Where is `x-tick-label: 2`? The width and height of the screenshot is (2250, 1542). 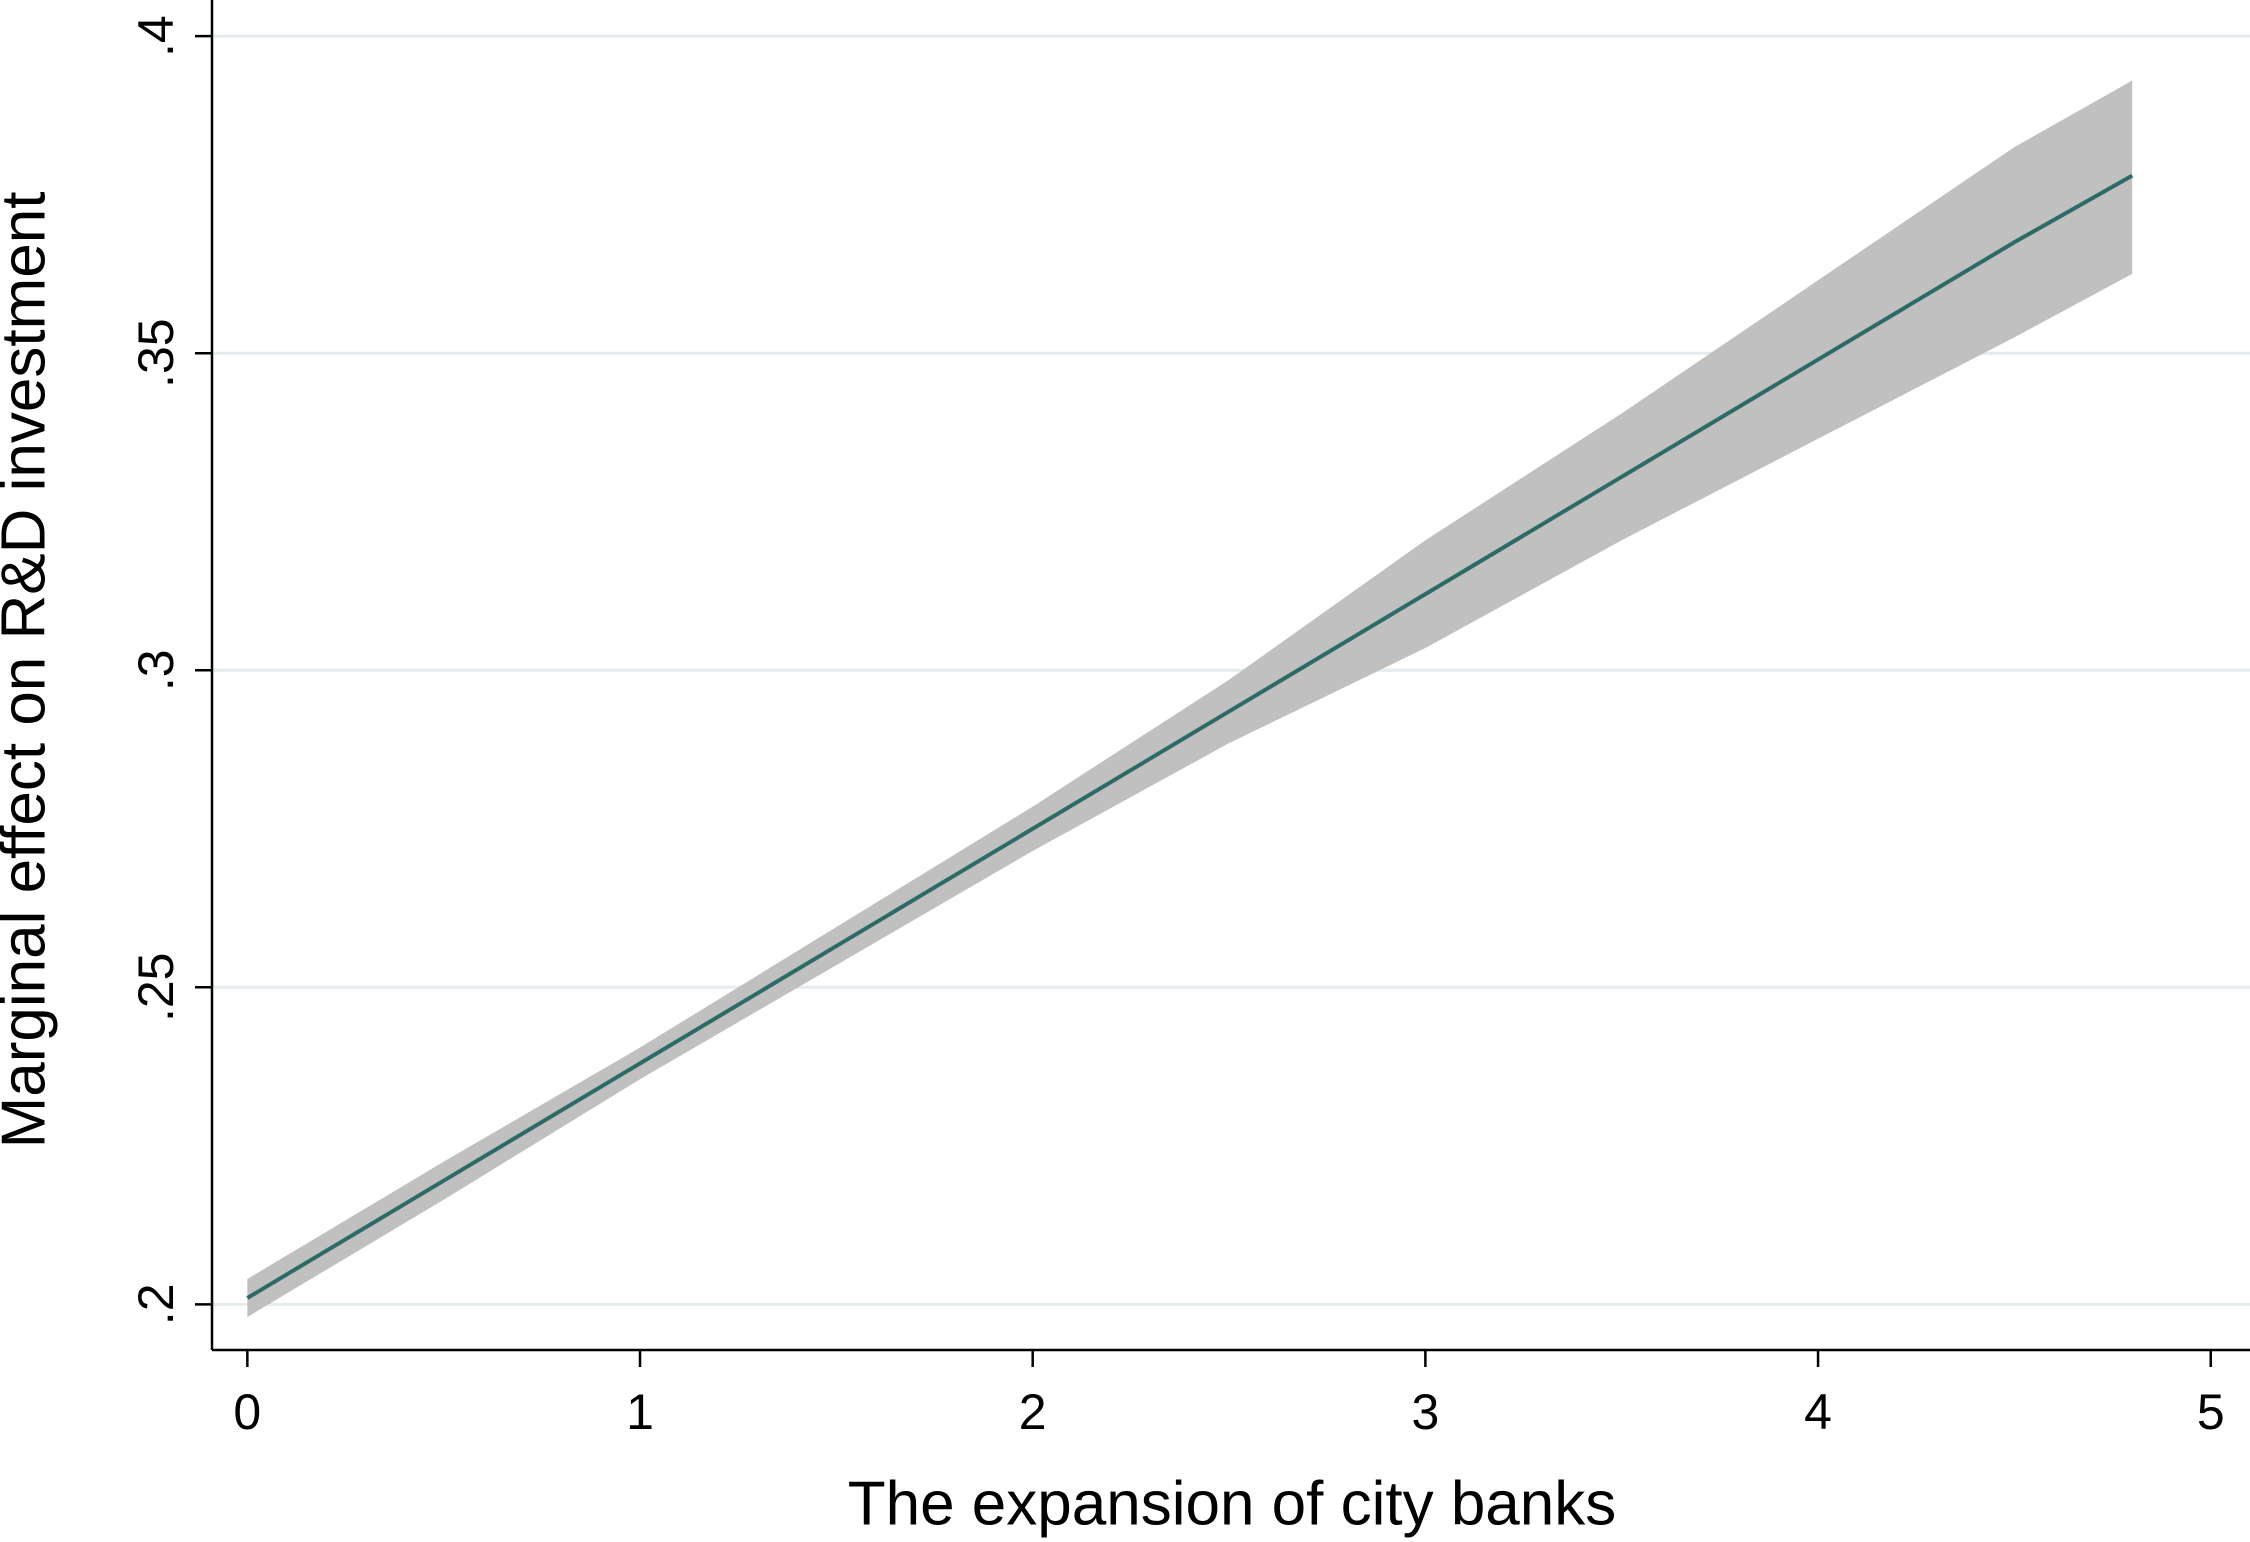 x-tick-label: 2 is located at coordinates (1033, 1412).